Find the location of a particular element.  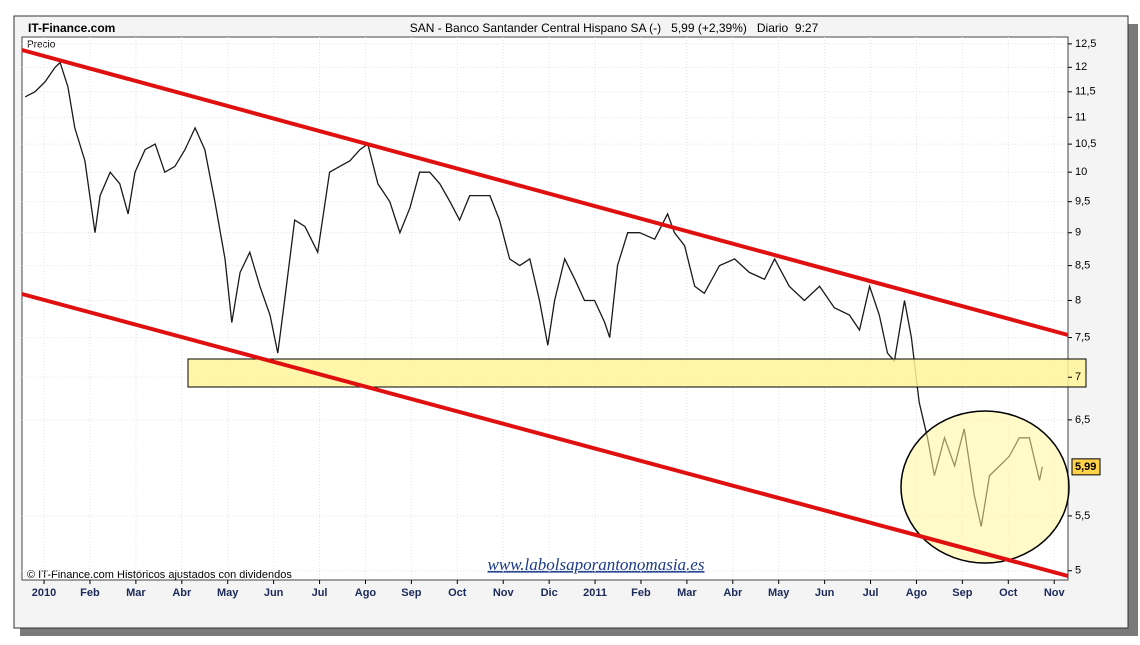

y-tick-label: 7 is located at coordinates (1078, 377).